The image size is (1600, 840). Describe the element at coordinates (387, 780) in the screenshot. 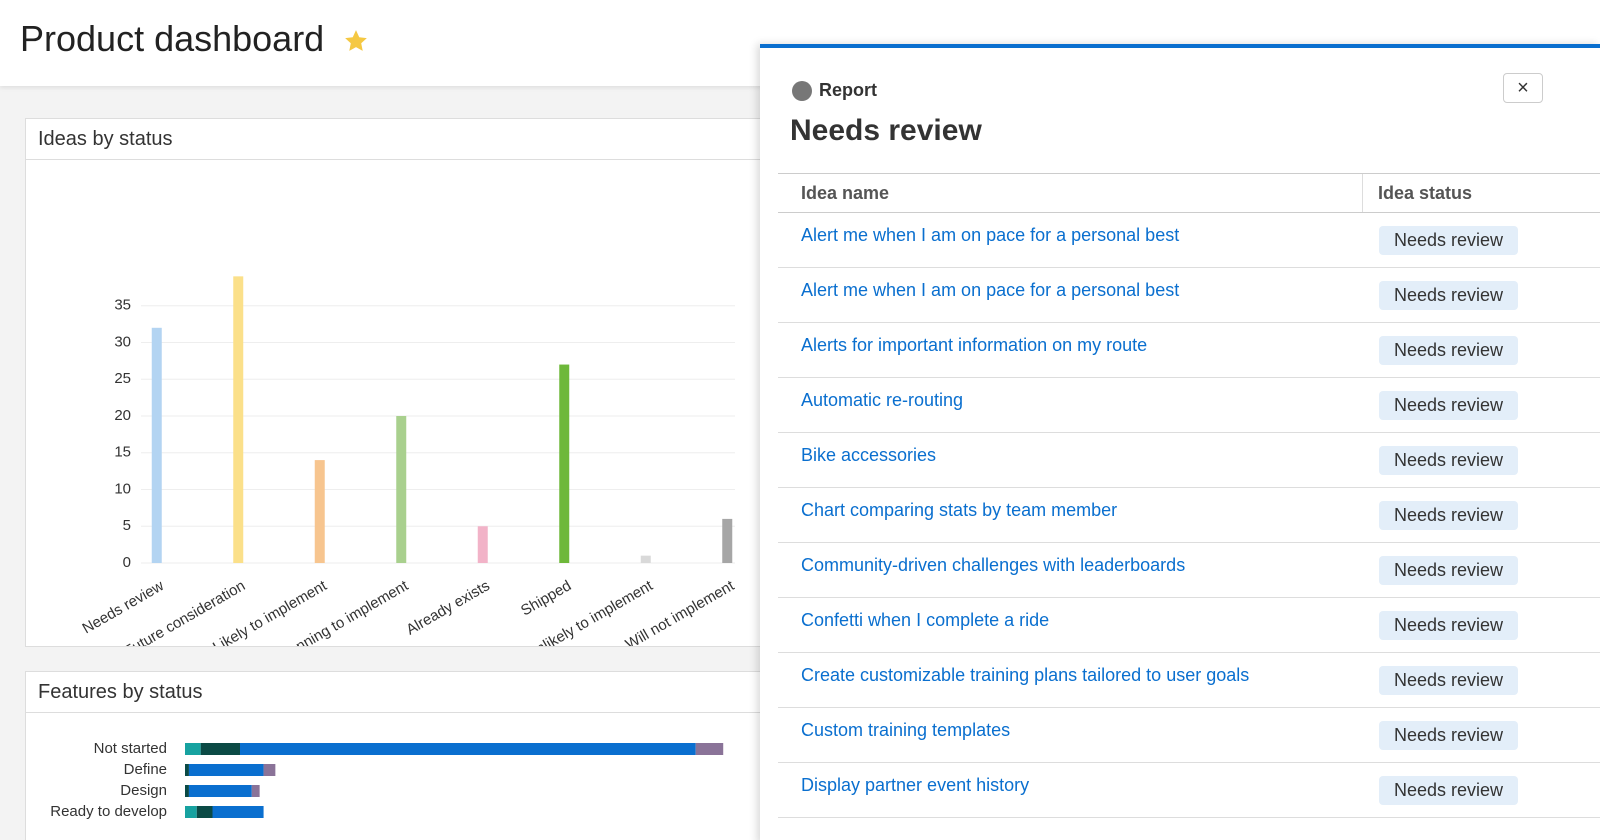

I see `chart: Not started Define Design Ready to develop` at that location.